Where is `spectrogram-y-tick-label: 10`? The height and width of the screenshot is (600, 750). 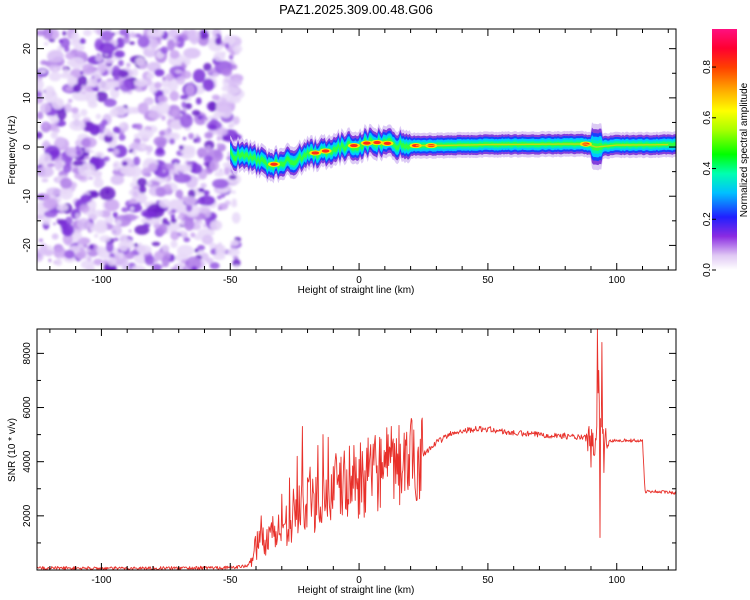
spectrogram-y-tick-label: 10 is located at coordinates (27, 98).